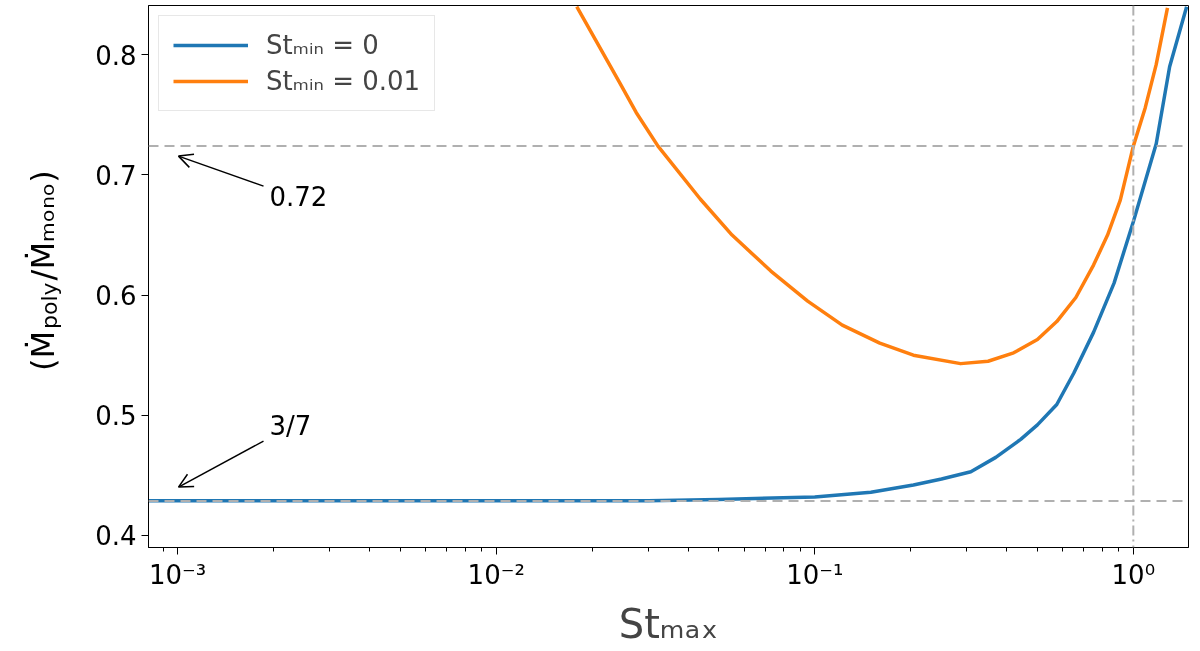 The image size is (1200, 651). Describe the element at coordinates (496, 574) in the screenshot. I see `x-tick-label: 10⁻²` at that location.